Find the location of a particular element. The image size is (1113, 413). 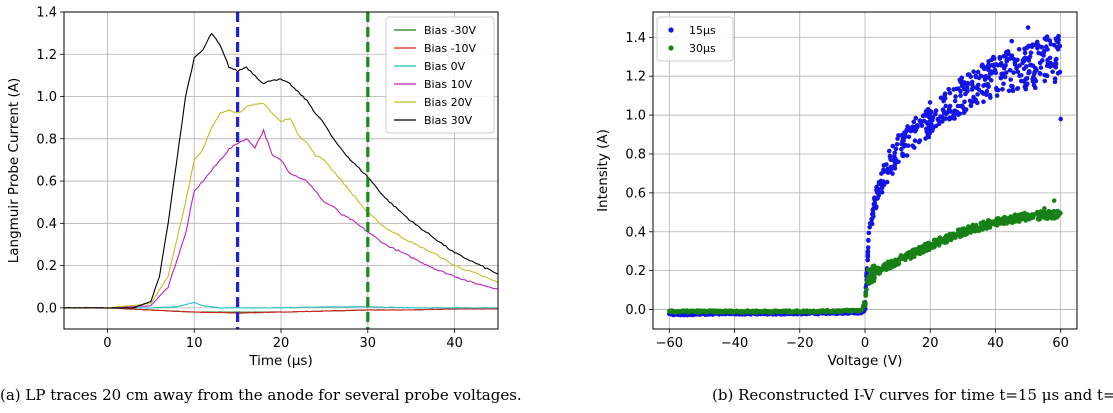

legend-label: 15μs is located at coordinates (702, 30).